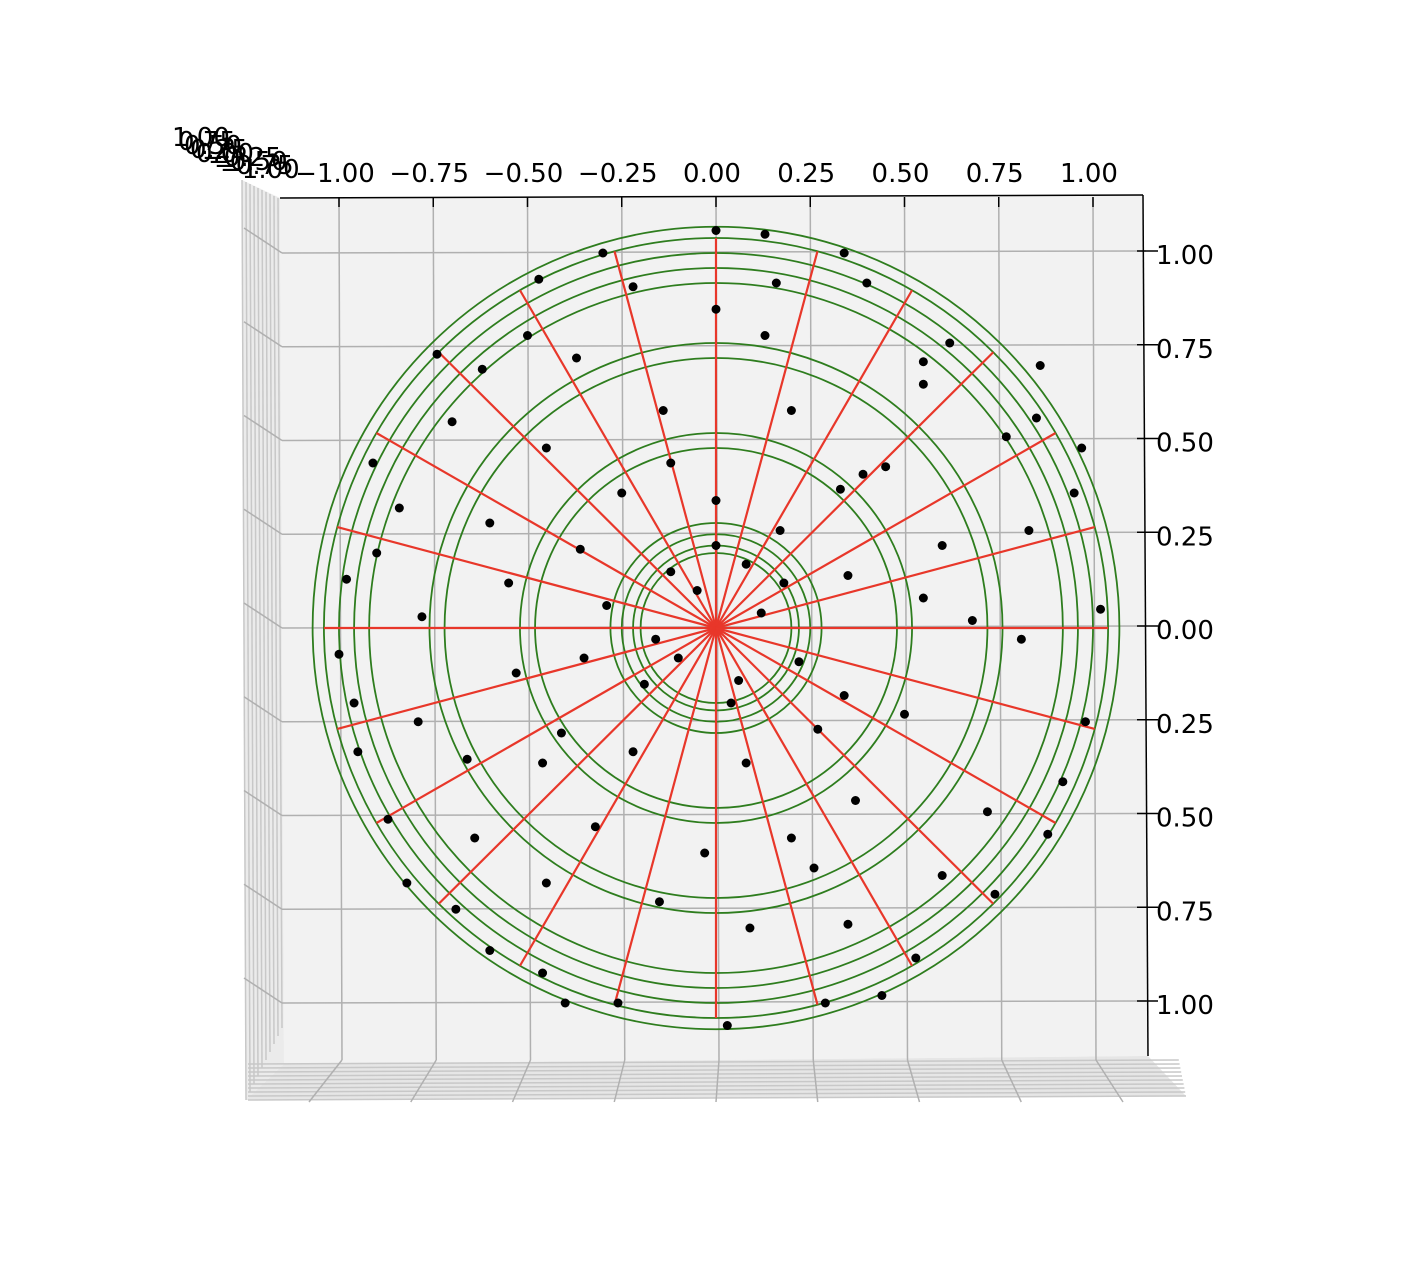  I want to click on y-tick-label: 0.00, so click(1185, 631).